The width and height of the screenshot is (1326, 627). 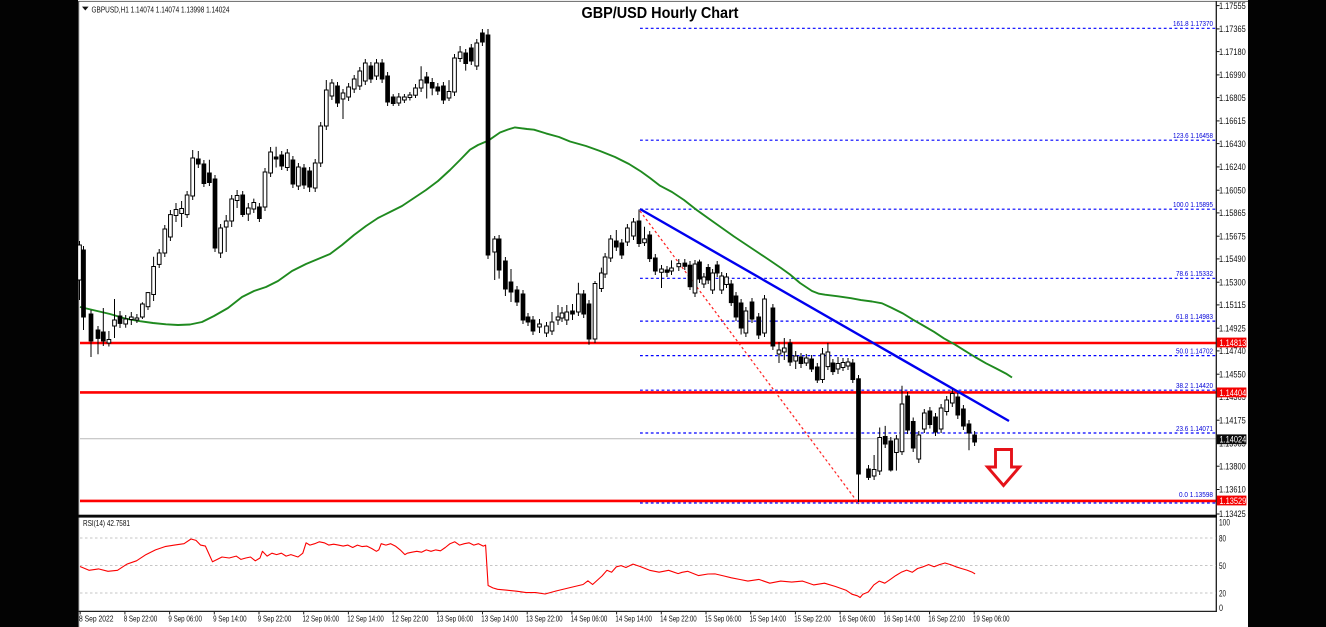 What do you see at coordinates (1194, 385) in the screenshot?
I see `svg-text: 38.2 1.14420` at bounding box center [1194, 385].